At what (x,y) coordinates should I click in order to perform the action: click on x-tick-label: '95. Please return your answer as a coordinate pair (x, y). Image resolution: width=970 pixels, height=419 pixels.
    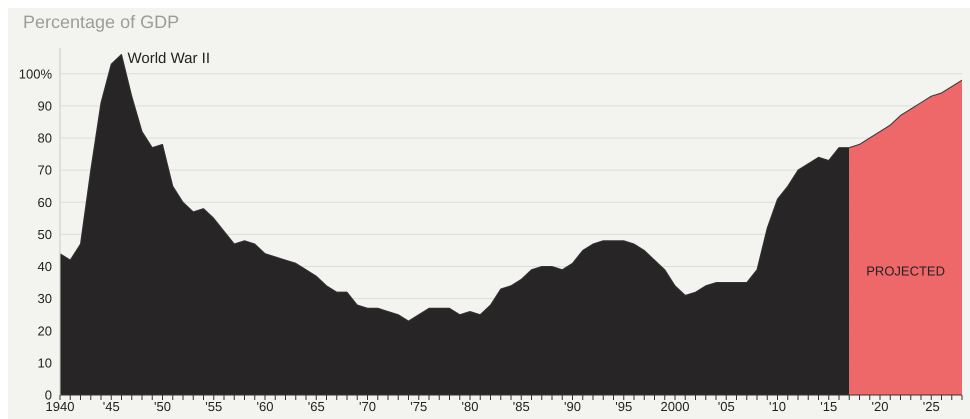
    Looking at the image, I should click on (623, 406).